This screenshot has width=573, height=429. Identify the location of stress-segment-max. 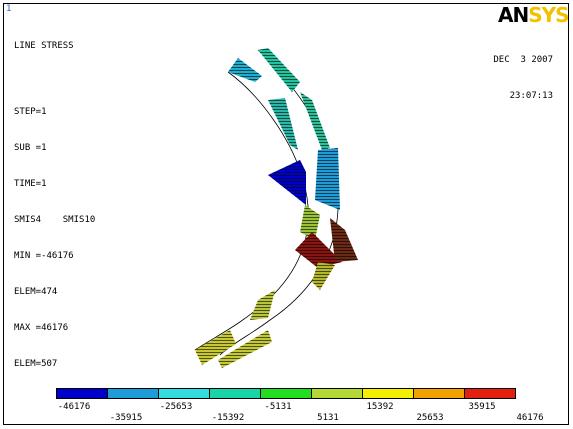
(318, 250).